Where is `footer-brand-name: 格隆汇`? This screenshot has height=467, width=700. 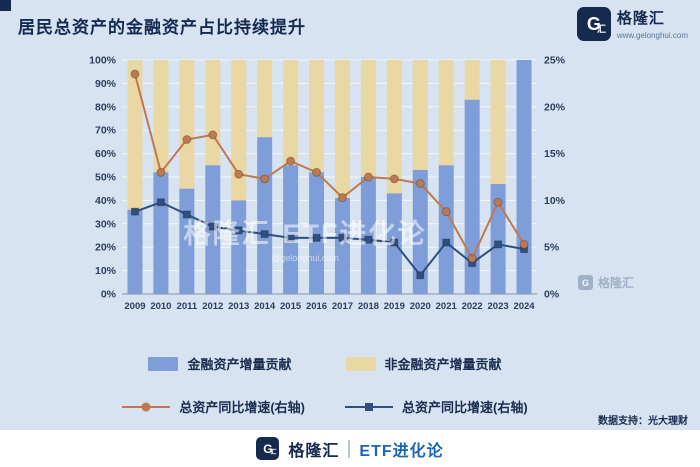
footer-brand-name: 格隆汇 is located at coordinates (314, 451).